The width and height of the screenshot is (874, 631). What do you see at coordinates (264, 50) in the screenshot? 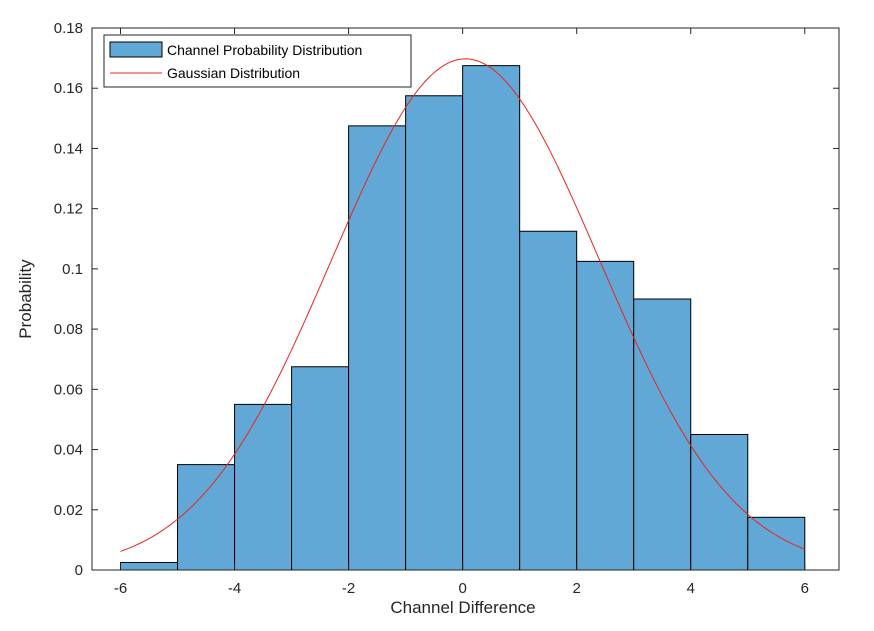
I see `legend-label-histogram: Channel Probability Distribution` at bounding box center [264, 50].